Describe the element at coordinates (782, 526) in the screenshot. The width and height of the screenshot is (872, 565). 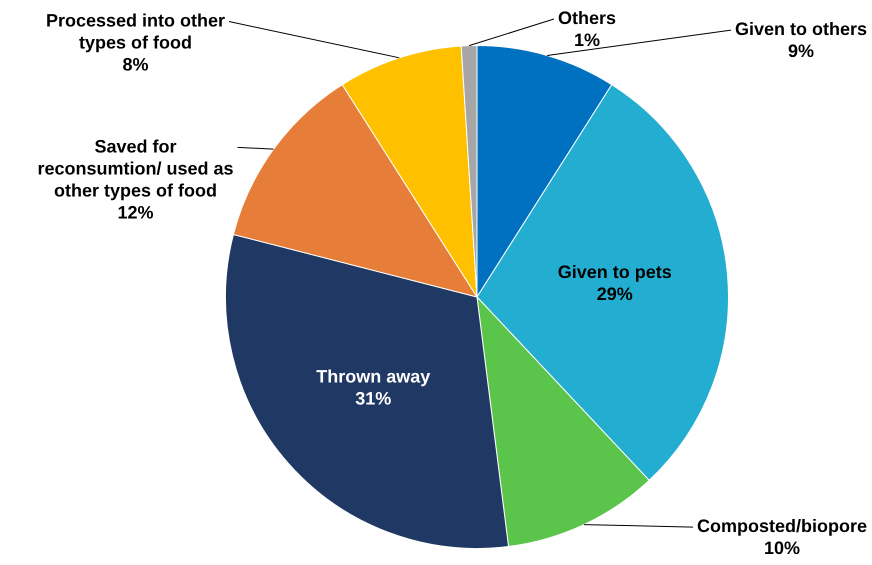
I see `slice-label: Composted/biopore` at that location.